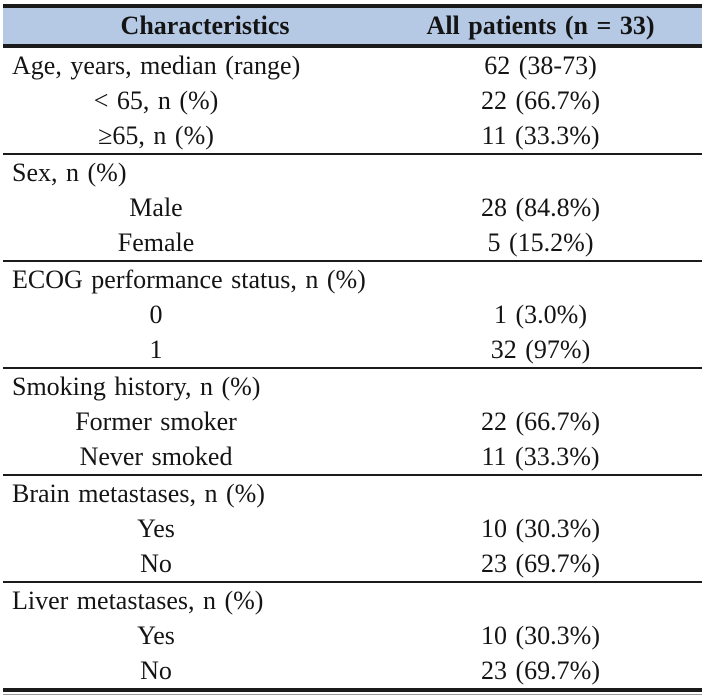  I want to click on characteristic-cell: Age, years, median (range), so click(156, 65).